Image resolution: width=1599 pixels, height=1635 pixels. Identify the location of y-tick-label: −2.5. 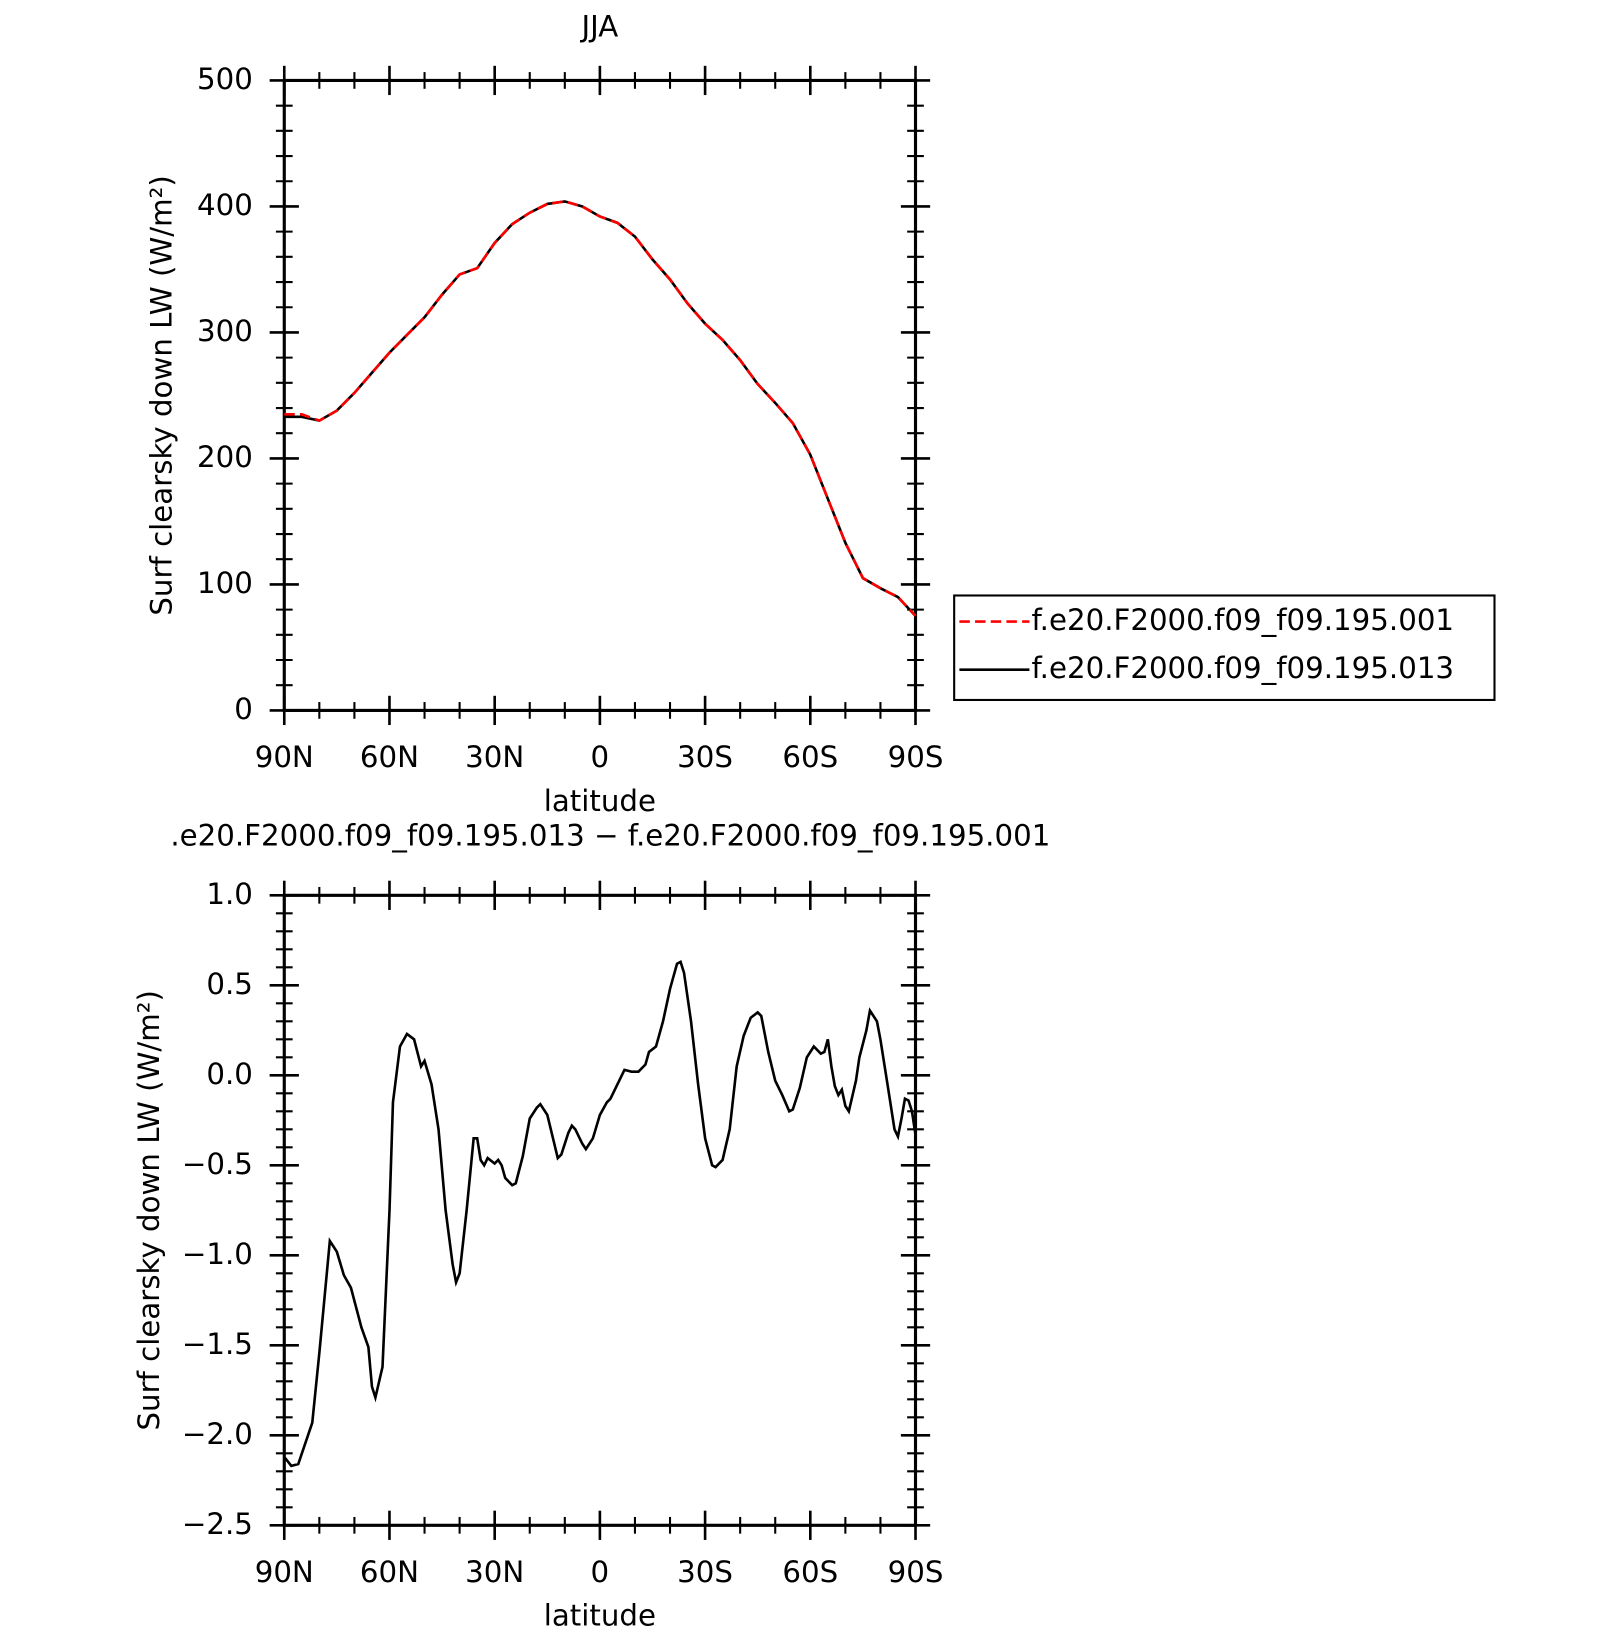
(217, 1524).